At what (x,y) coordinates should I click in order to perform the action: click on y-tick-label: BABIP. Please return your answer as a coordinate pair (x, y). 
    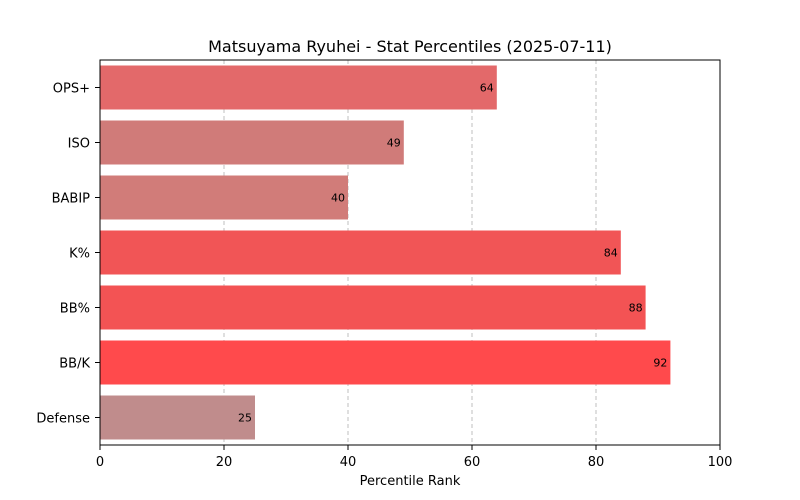
    Looking at the image, I should click on (71, 199).